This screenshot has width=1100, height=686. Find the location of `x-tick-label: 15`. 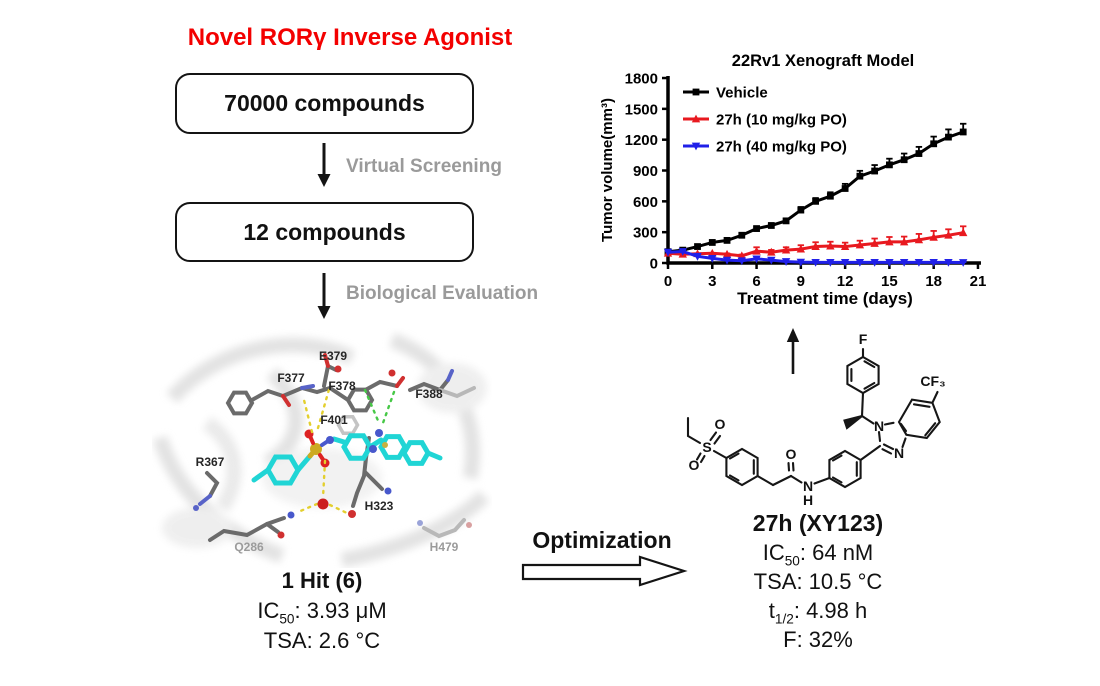

x-tick-label: 15 is located at coordinates (889, 281).